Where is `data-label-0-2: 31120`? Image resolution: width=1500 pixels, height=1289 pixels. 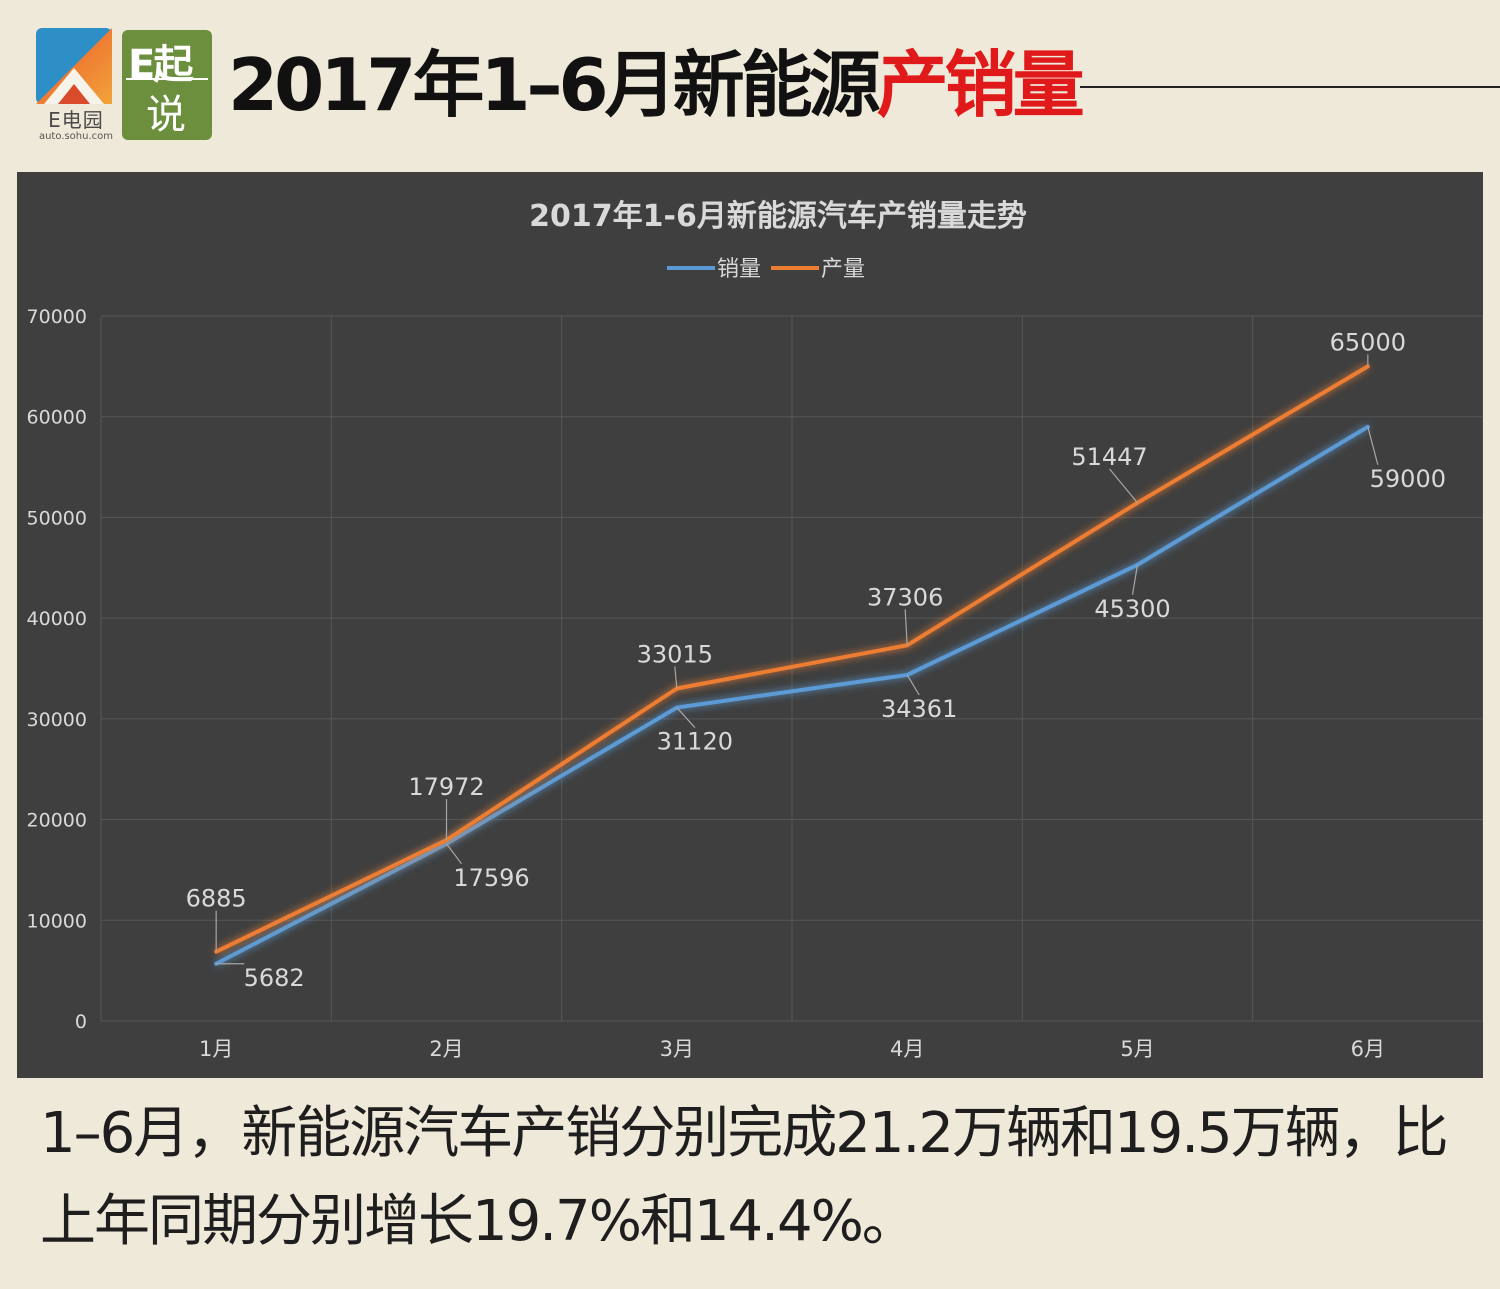
data-label-0-2: 31120 is located at coordinates (695, 742).